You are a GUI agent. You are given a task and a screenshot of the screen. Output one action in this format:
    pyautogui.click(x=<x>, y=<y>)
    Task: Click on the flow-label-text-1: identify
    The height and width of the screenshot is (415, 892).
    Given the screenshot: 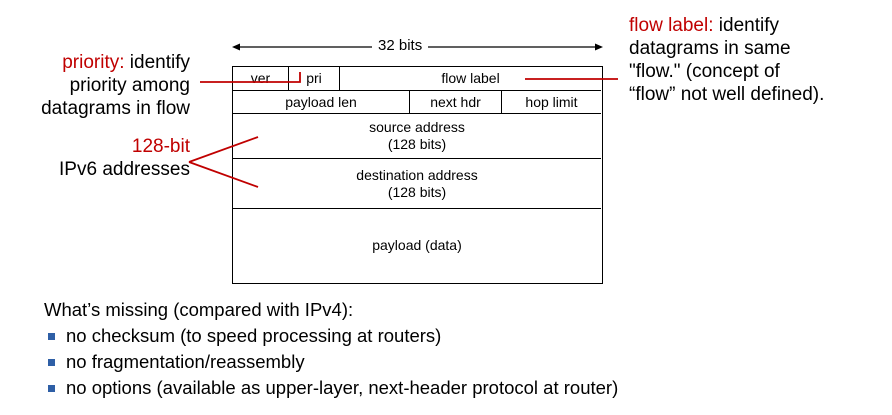 What is the action you would take?
    pyautogui.click(x=748, y=25)
    